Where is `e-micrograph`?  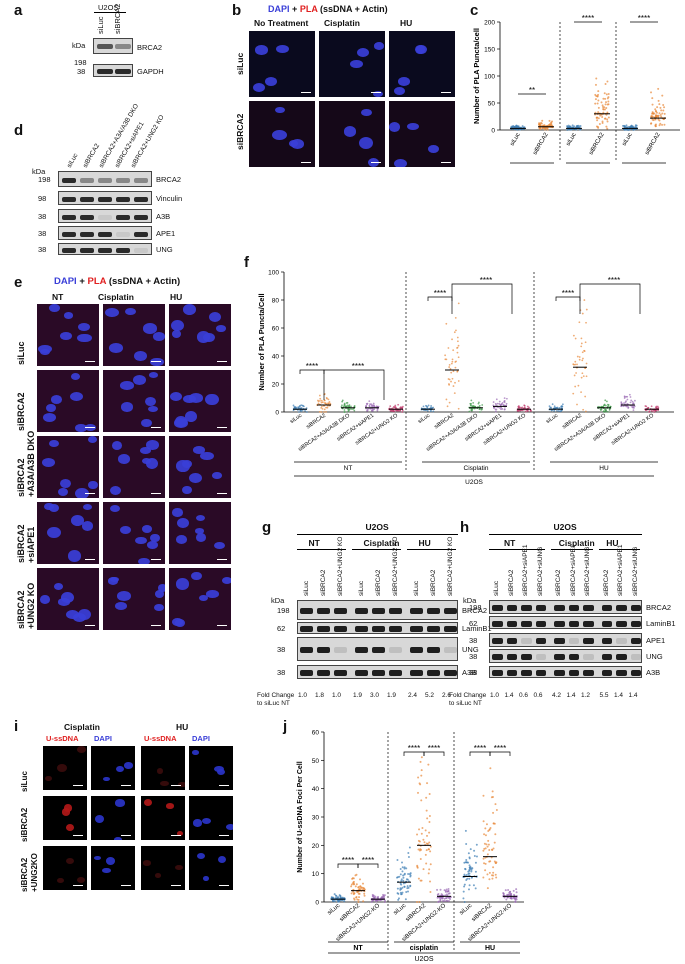 e-micrograph is located at coordinates (134, 599).